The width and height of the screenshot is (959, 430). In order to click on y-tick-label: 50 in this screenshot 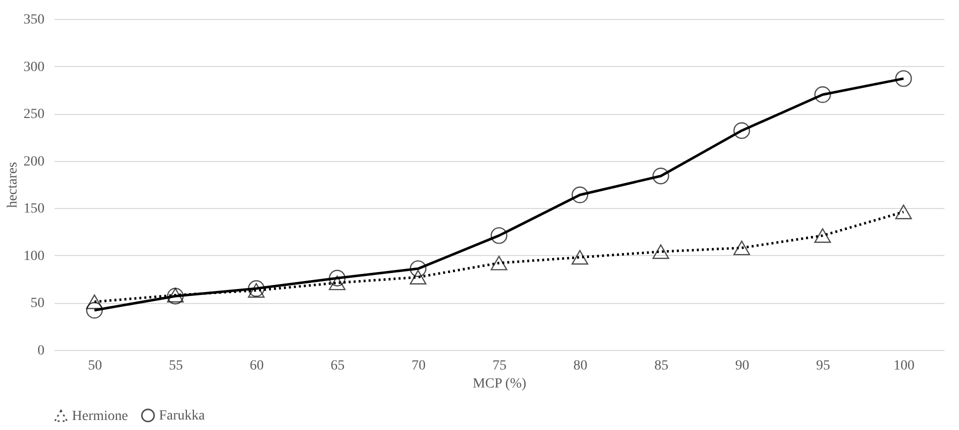, I will do `click(37, 304)`.